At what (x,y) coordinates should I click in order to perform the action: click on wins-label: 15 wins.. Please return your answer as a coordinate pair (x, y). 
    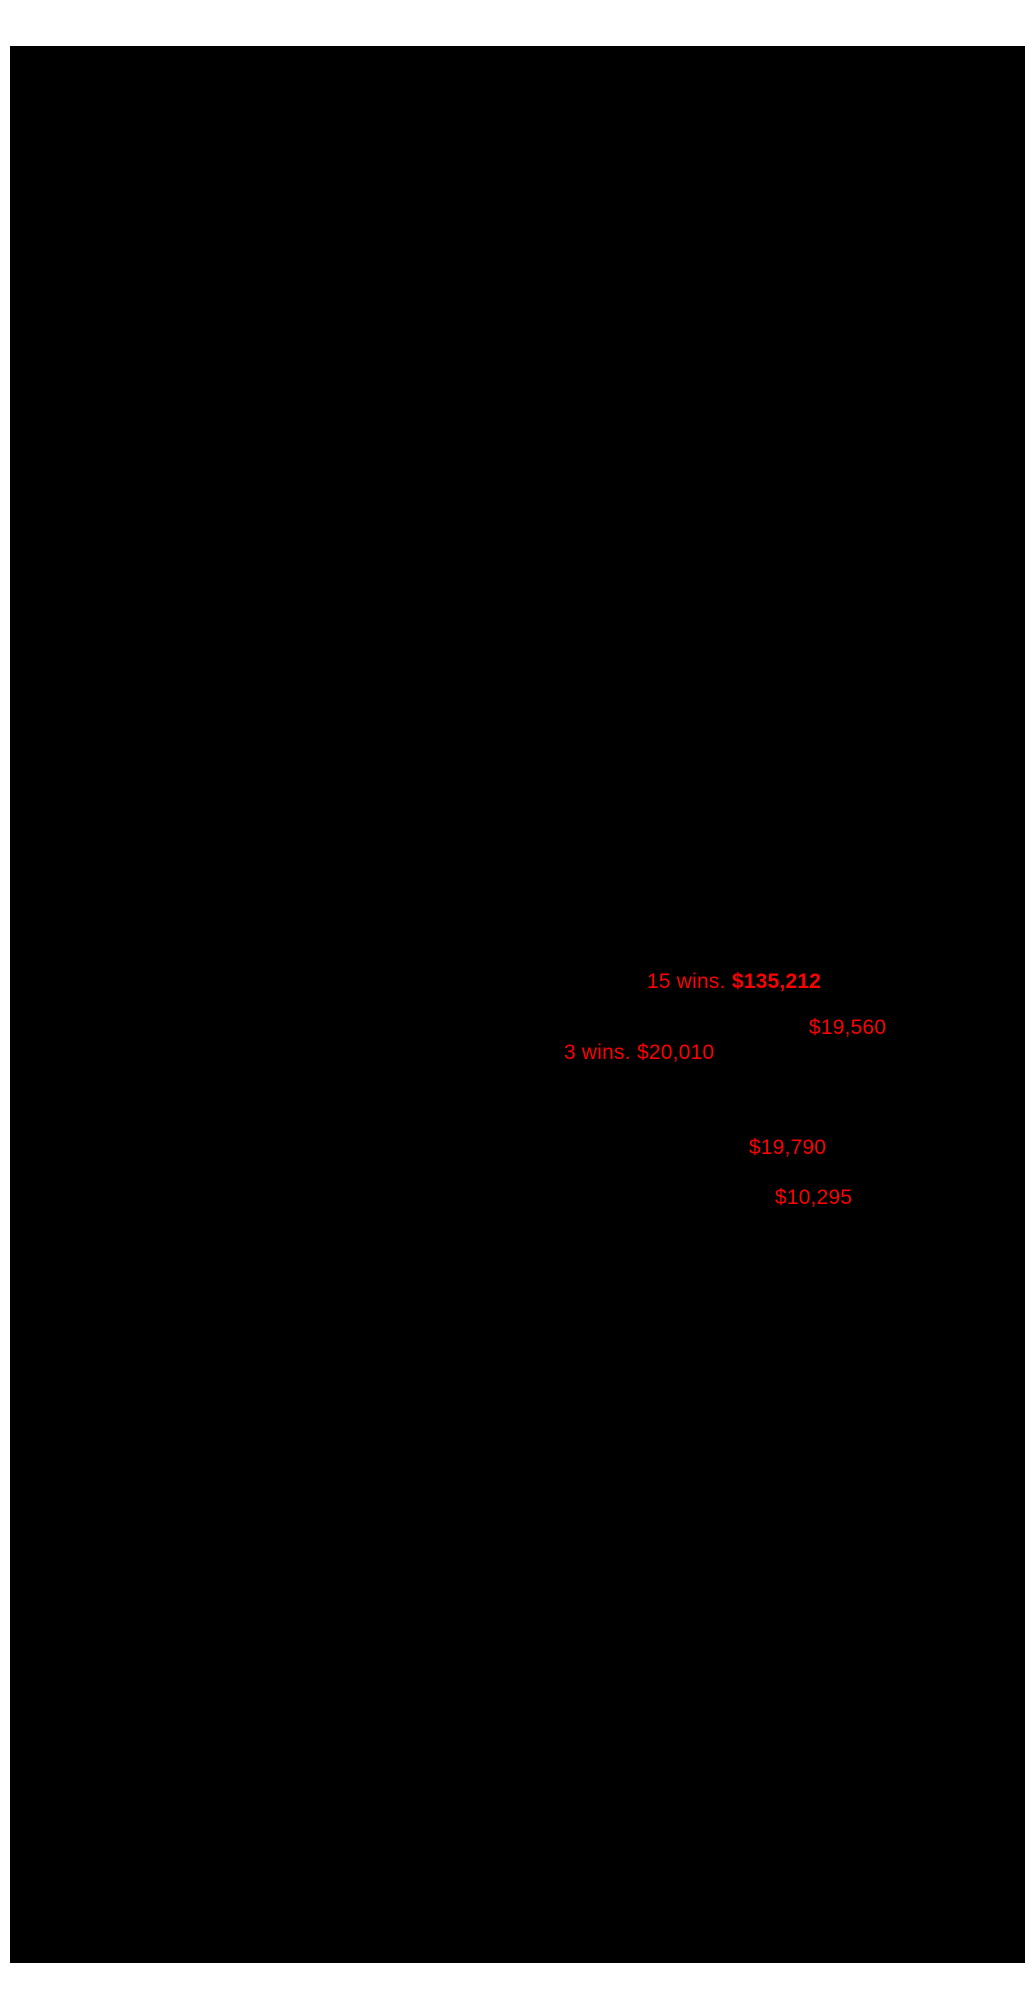
    Looking at the image, I should click on (686, 981).